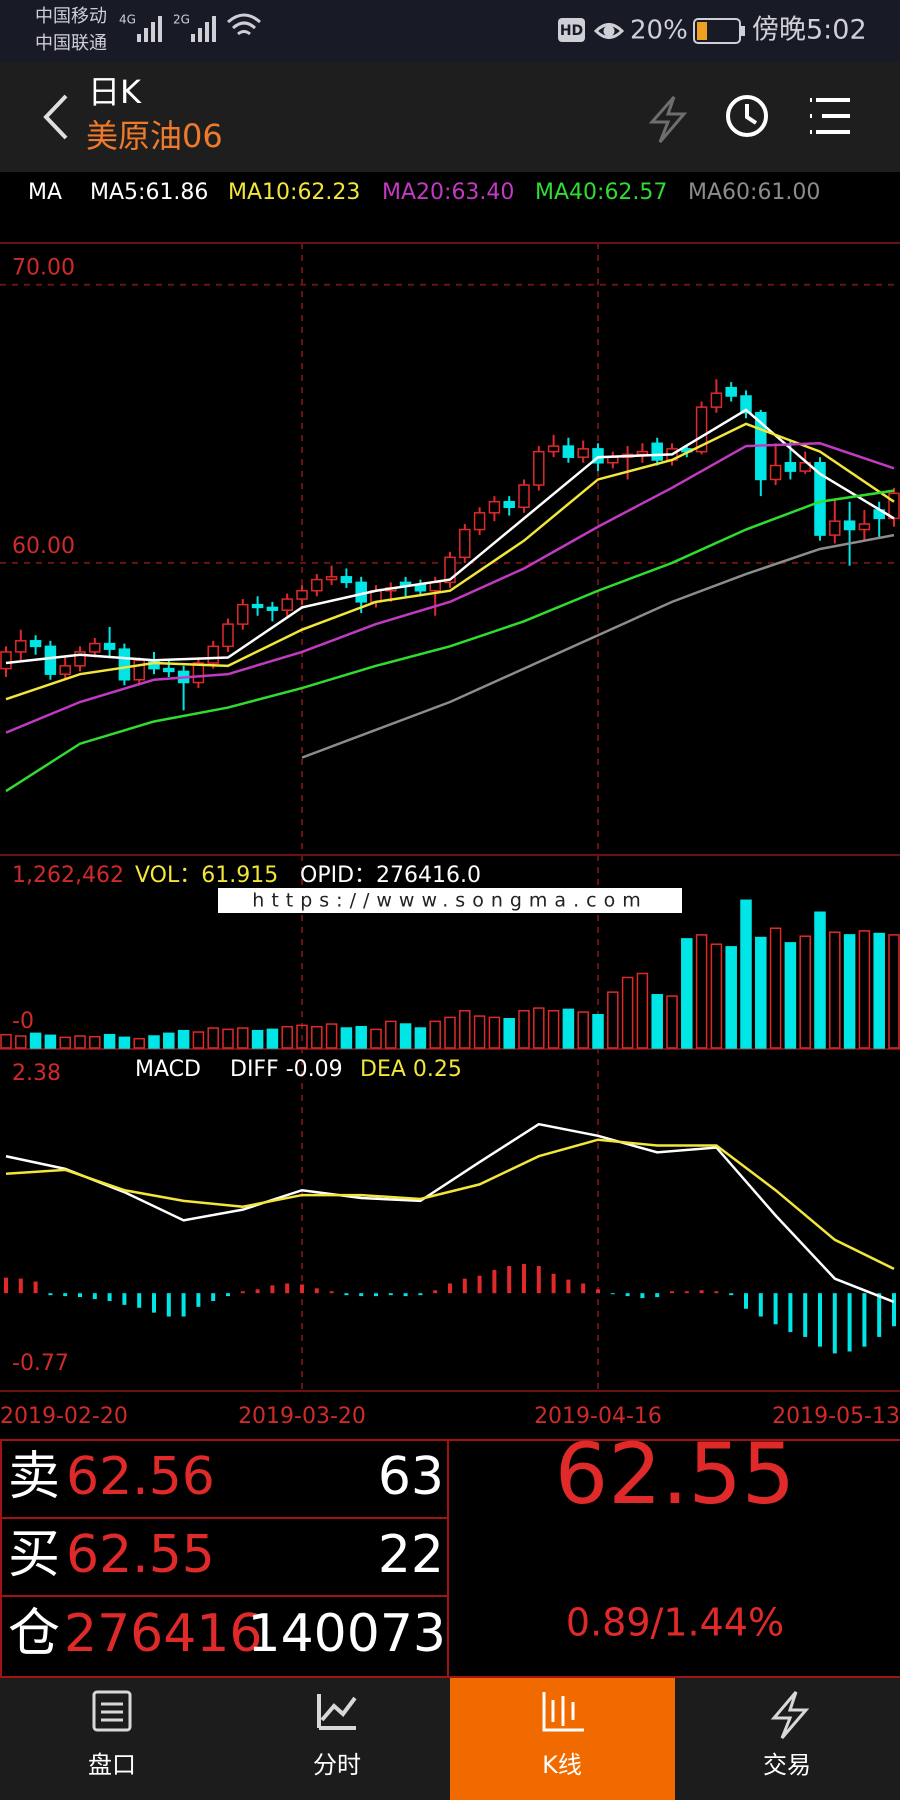 This screenshot has height=1800, width=900. What do you see at coordinates (390, 875) in the screenshot?
I see `annotation: OPID：276416.0` at bounding box center [390, 875].